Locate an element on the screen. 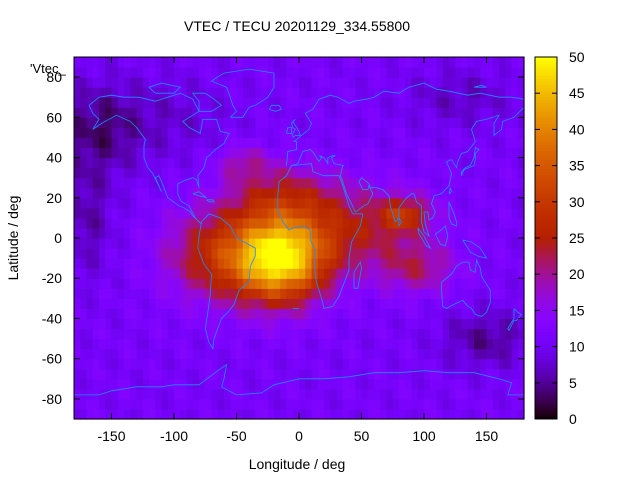  coastline-segment is located at coordinates (275, 108).